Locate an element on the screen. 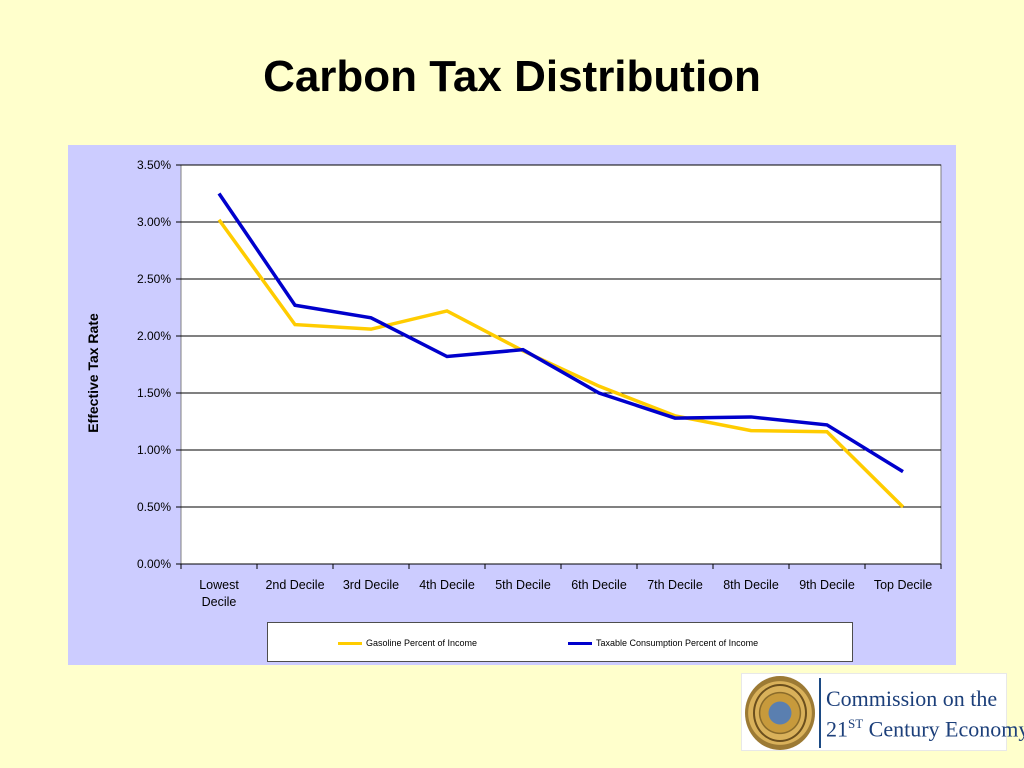  y-tick-label: 1.50% is located at coordinates (154, 393).